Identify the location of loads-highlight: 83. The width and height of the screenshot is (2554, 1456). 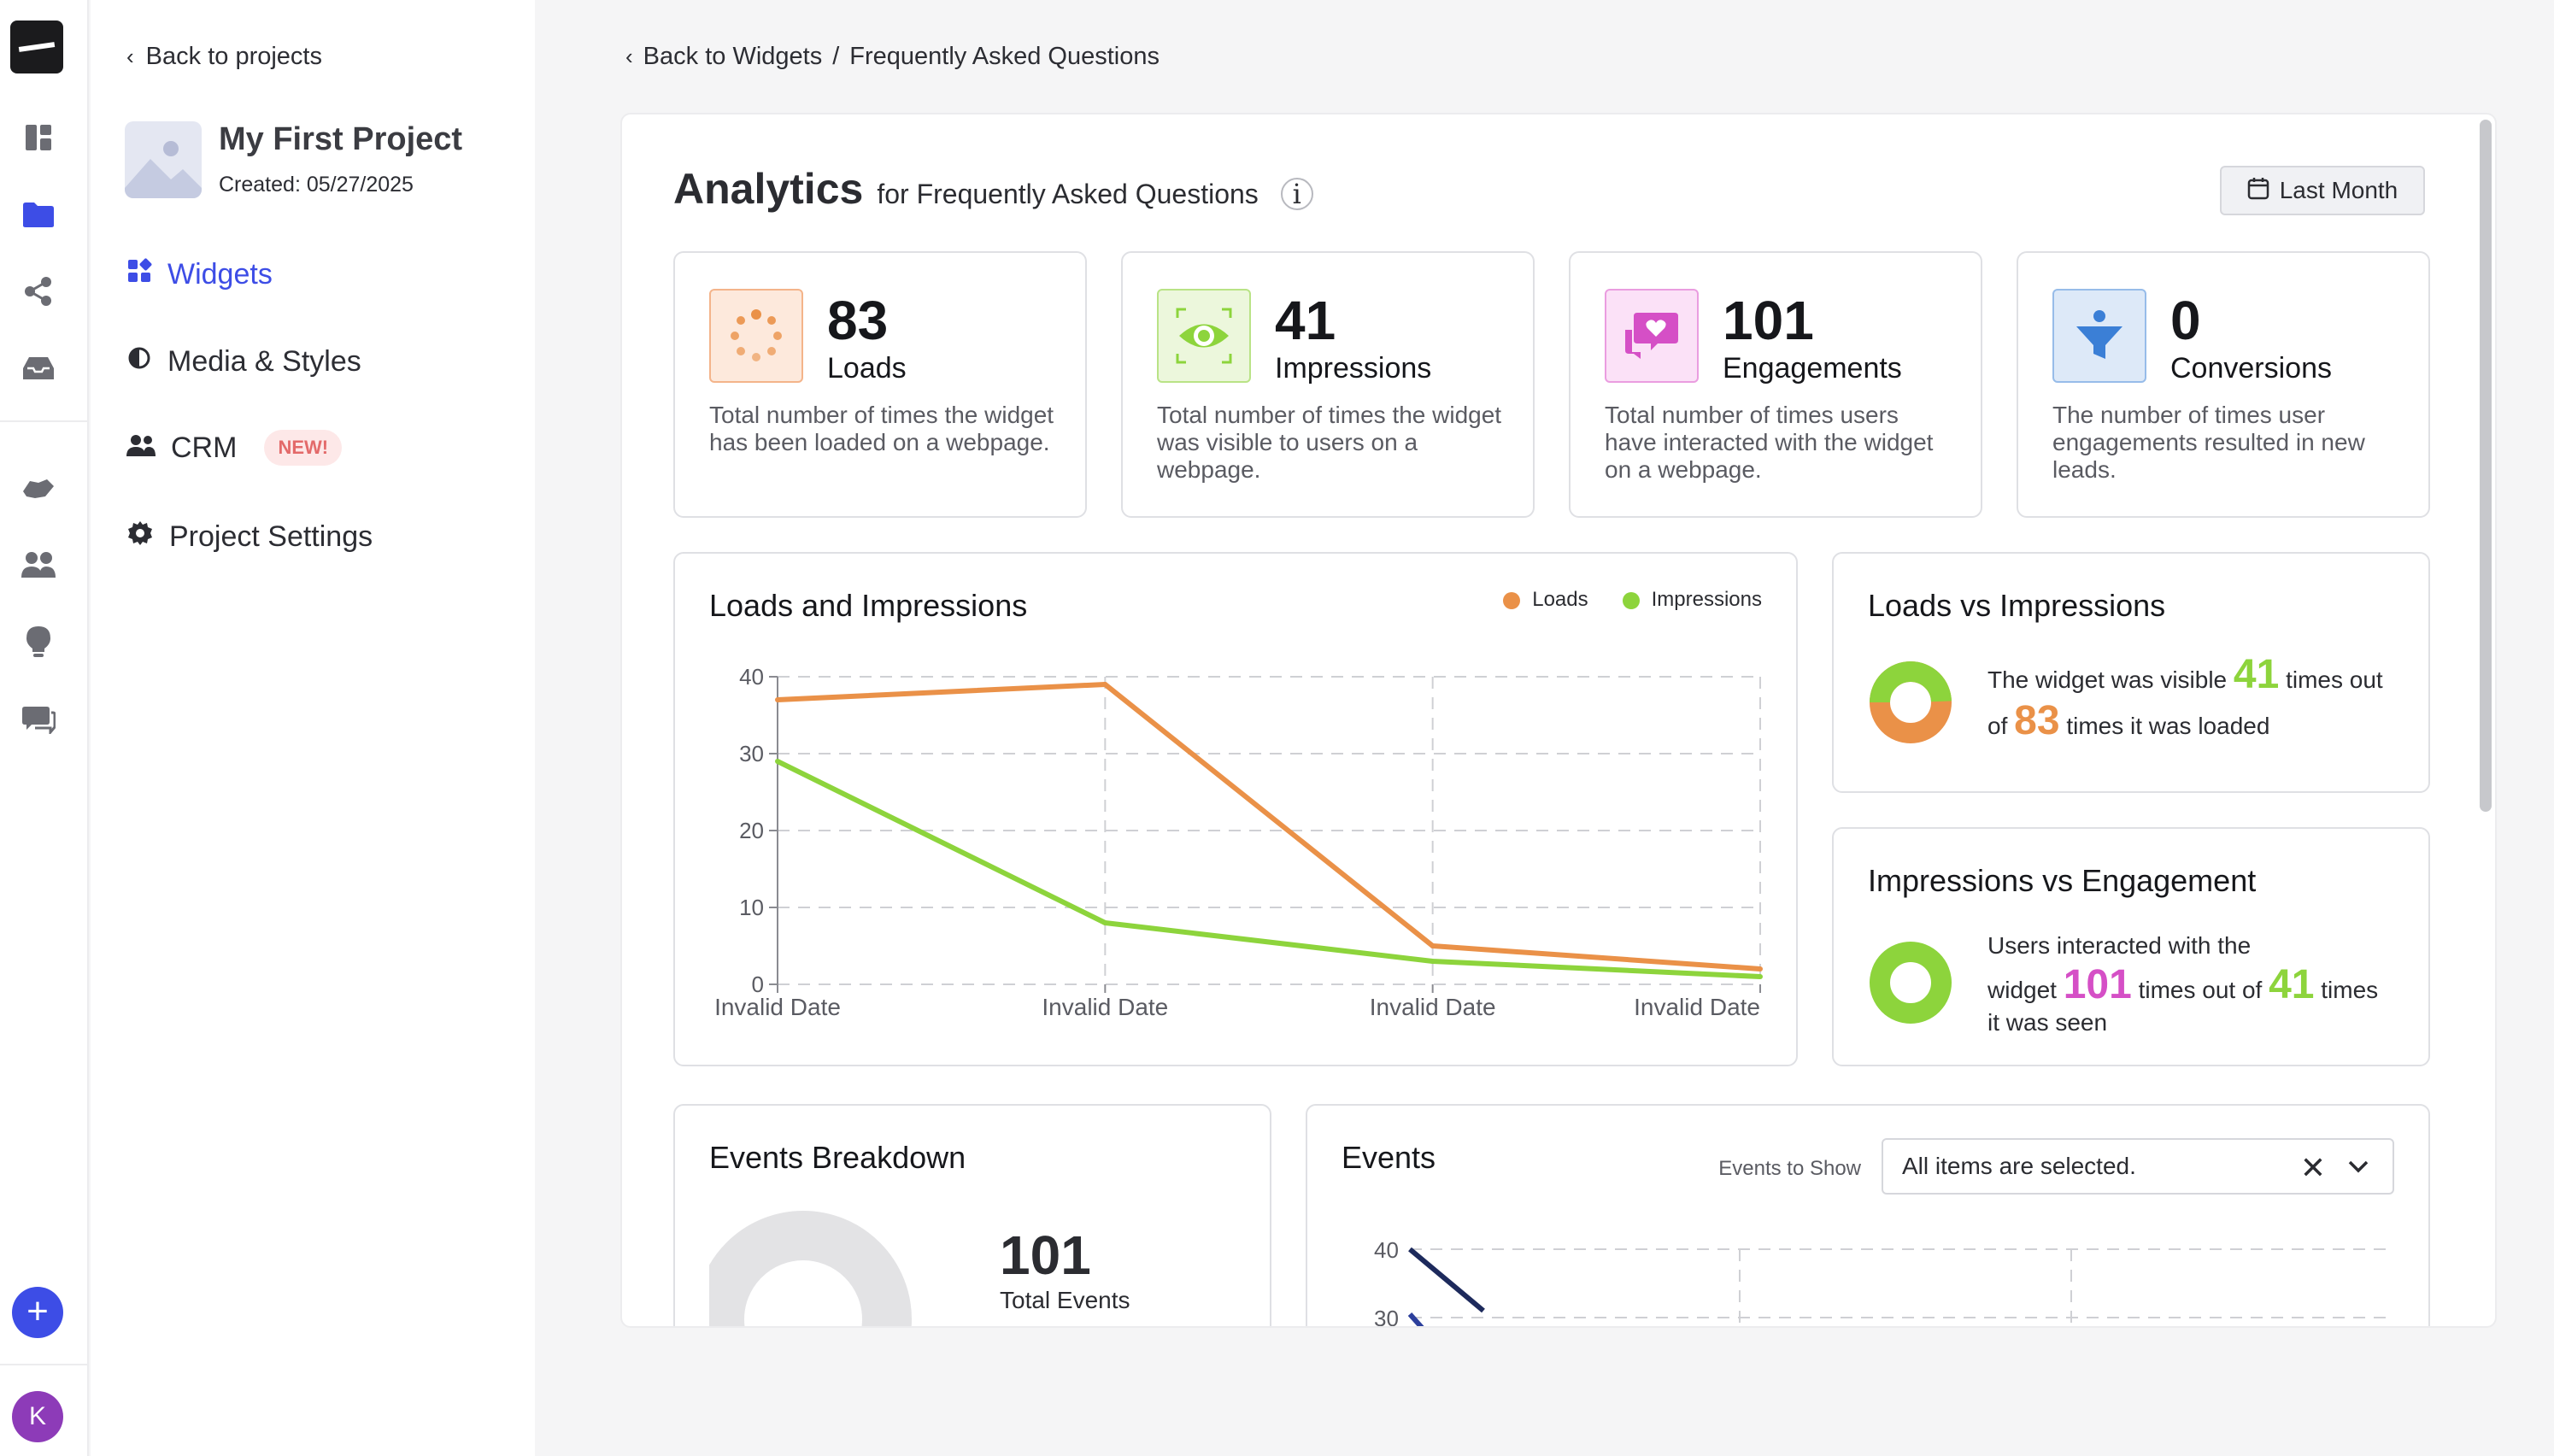
(2037, 721).